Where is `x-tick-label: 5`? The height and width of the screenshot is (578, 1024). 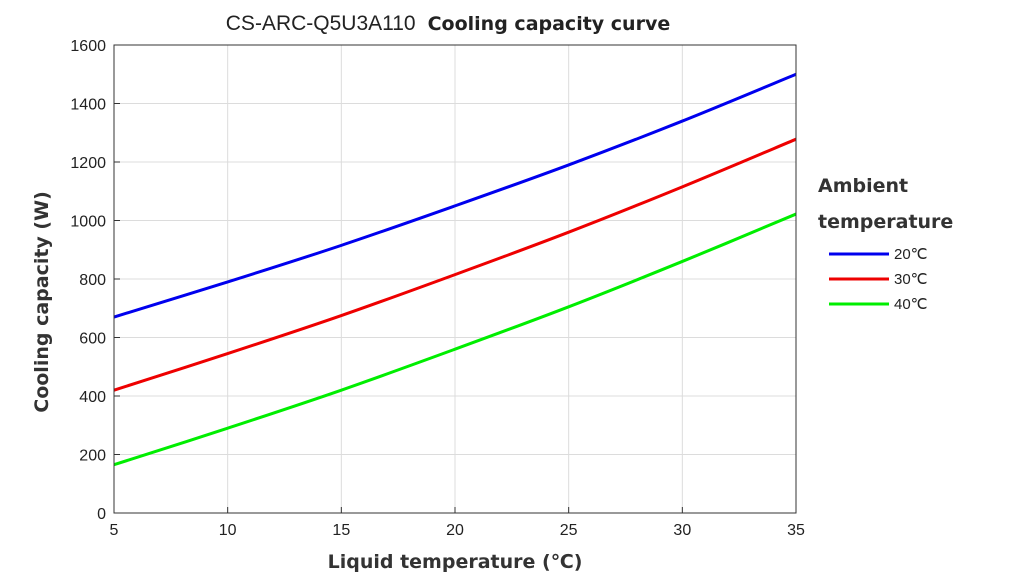 x-tick-label: 5 is located at coordinates (114, 530).